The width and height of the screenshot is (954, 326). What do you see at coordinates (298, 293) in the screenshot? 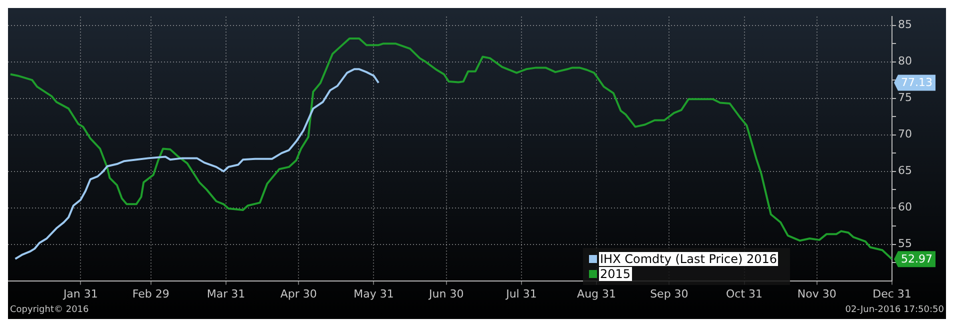
I see `x-tick-label: Apr 30` at bounding box center [298, 293].